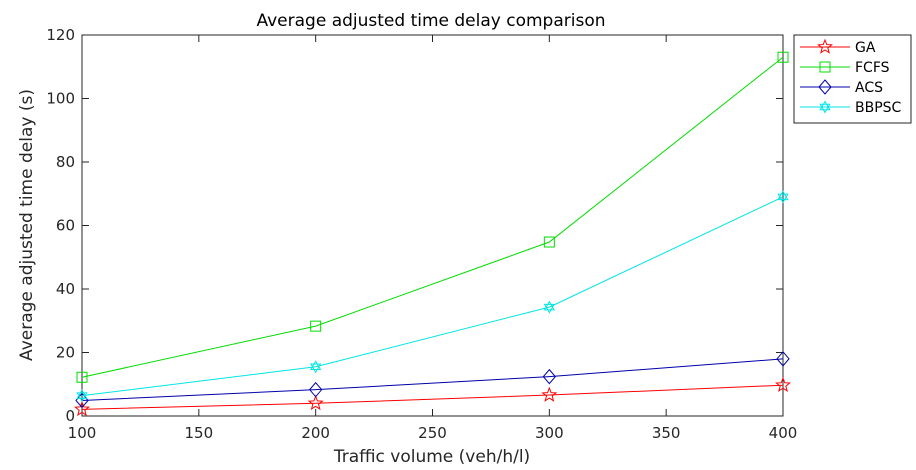 This screenshot has height=470, width=916. I want to click on y-tick-label: 100, so click(60, 99).